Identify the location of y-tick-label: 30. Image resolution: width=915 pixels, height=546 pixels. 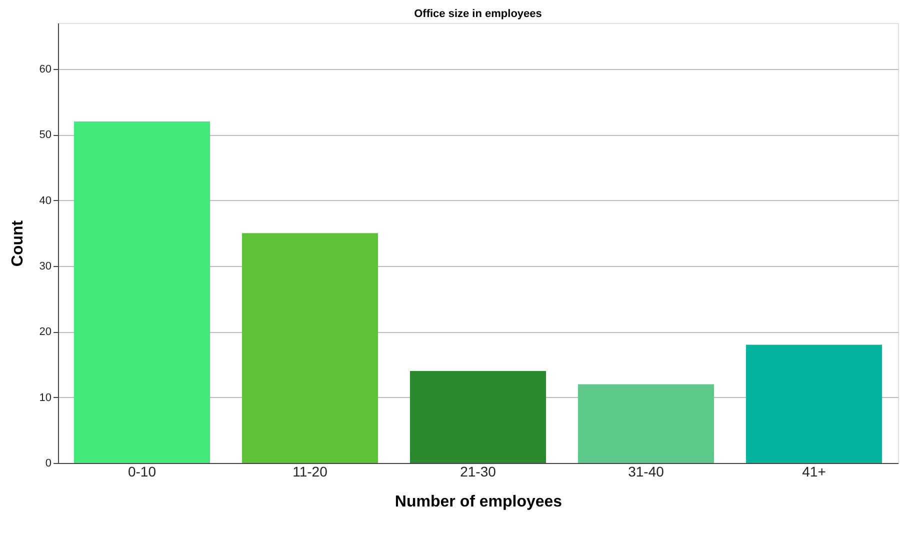
(45, 266).